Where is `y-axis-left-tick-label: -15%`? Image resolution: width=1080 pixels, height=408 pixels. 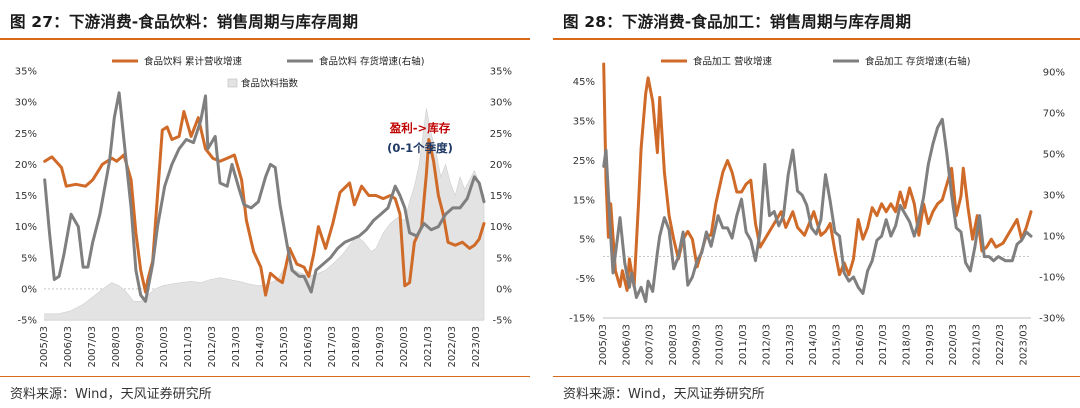 y-axis-left-tick-label: -15% is located at coordinates (582, 319).